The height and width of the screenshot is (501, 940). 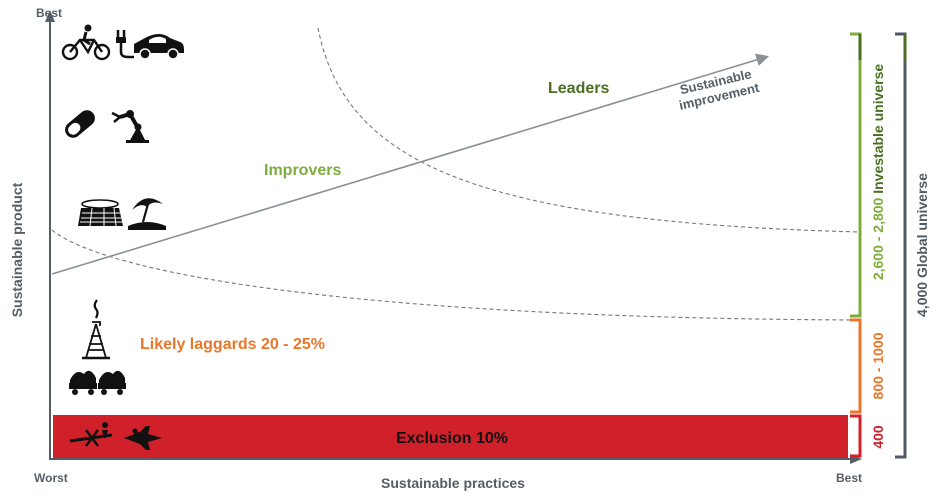 I want to click on excluded-count-label: 400, so click(x=878, y=437).